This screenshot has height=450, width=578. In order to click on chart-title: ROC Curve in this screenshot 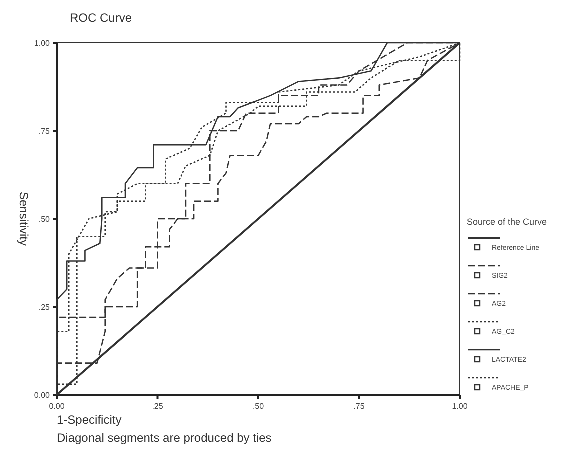, I will do `click(101, 18)`.